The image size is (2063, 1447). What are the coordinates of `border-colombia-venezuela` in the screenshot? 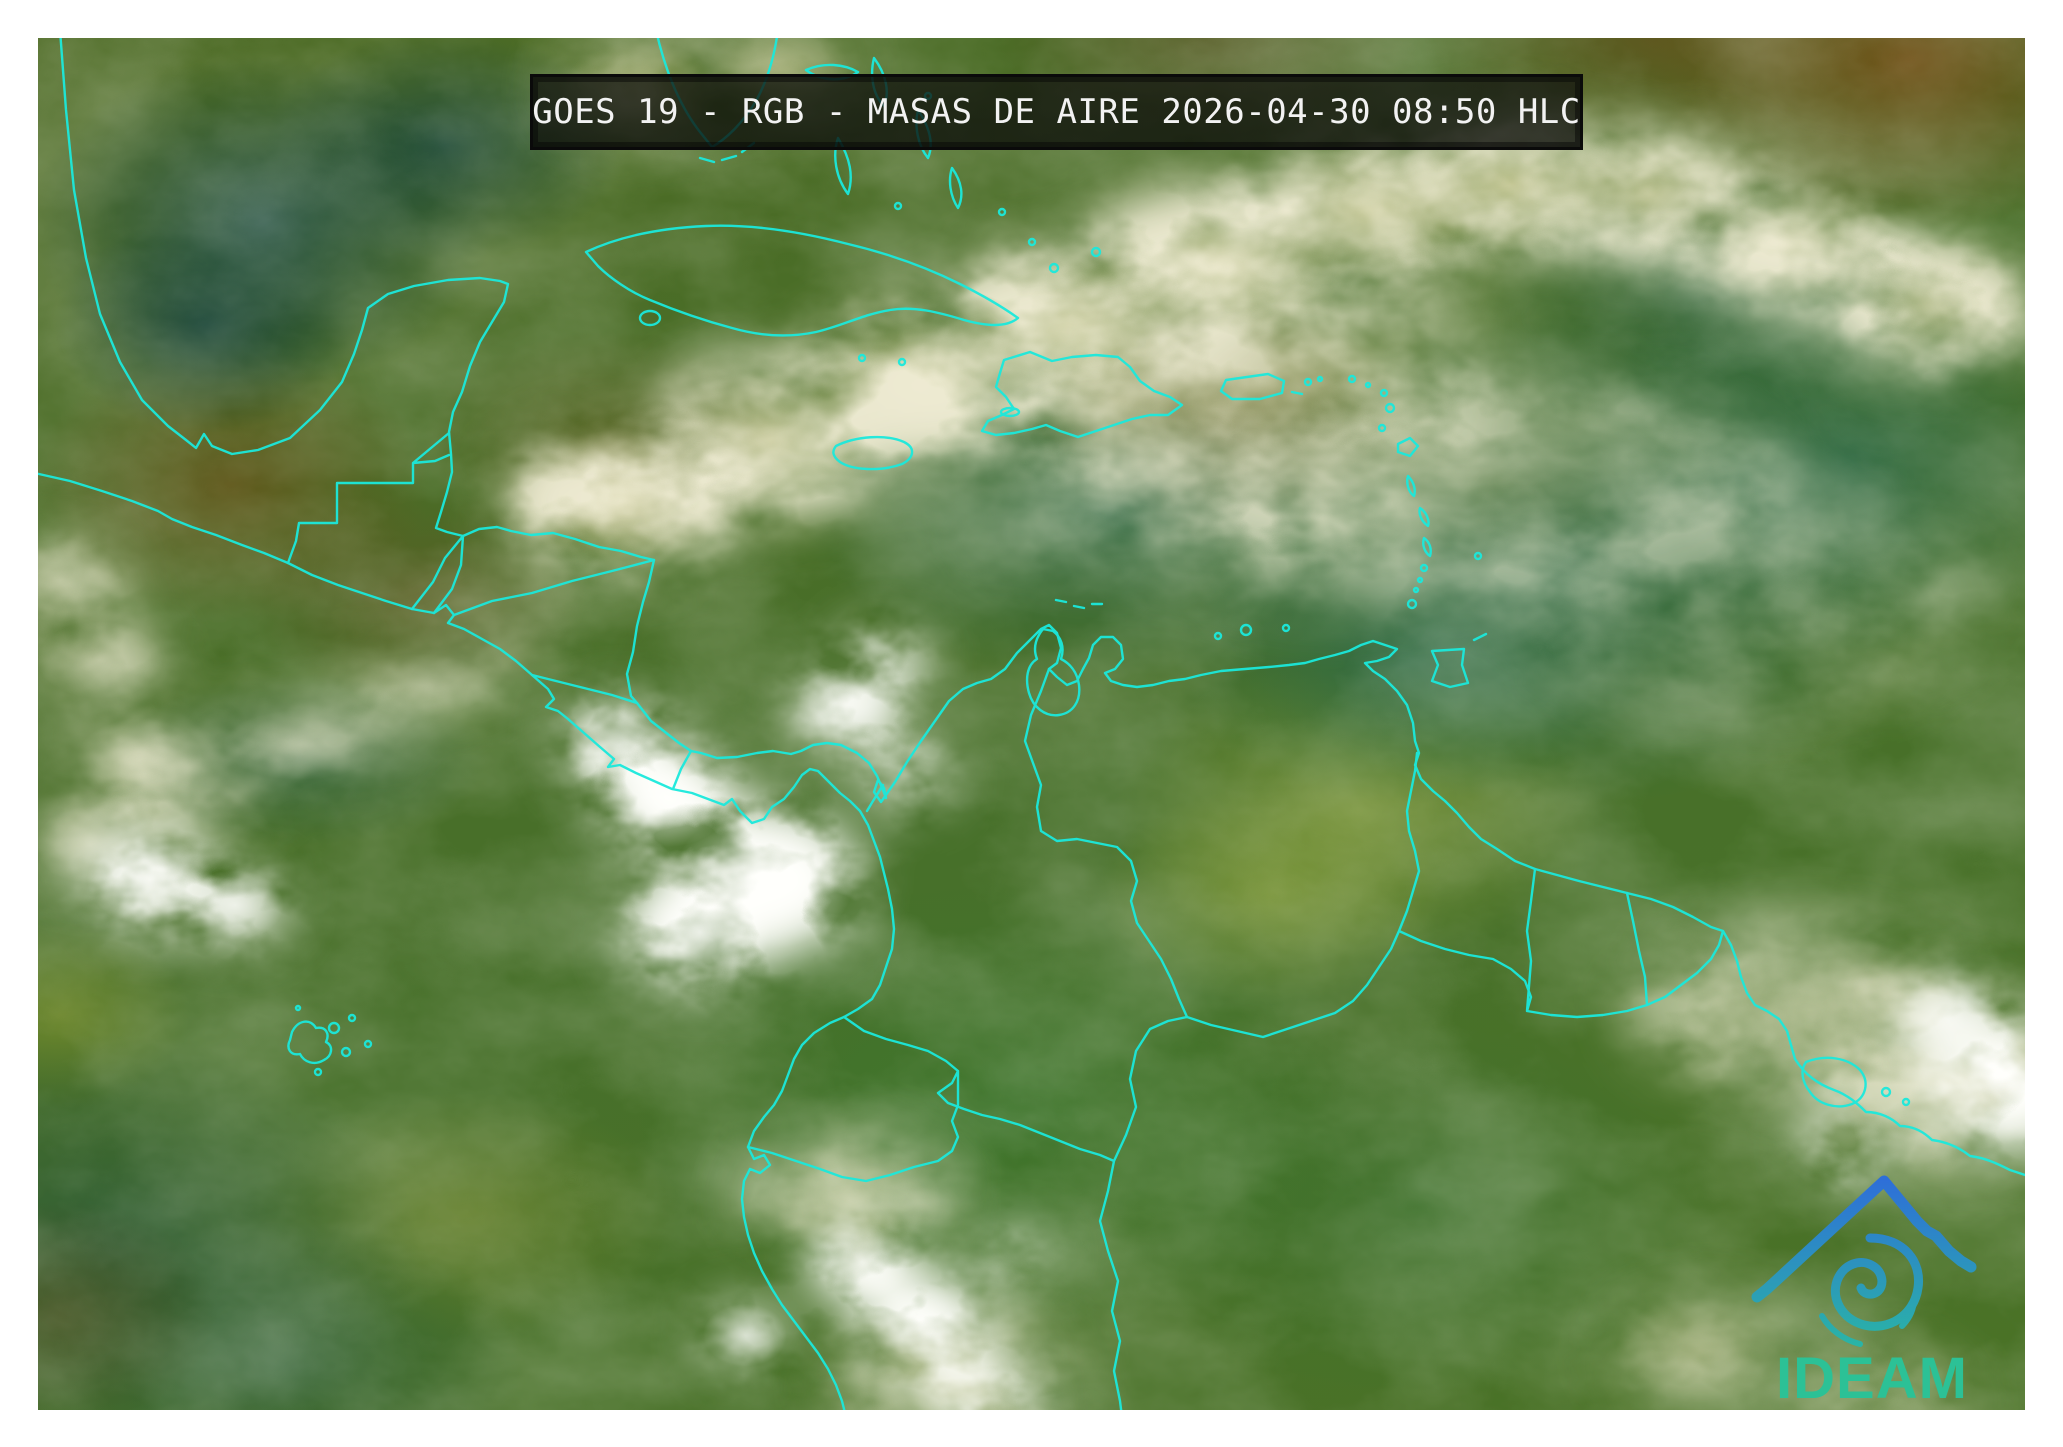 It's located at (1106, 843).